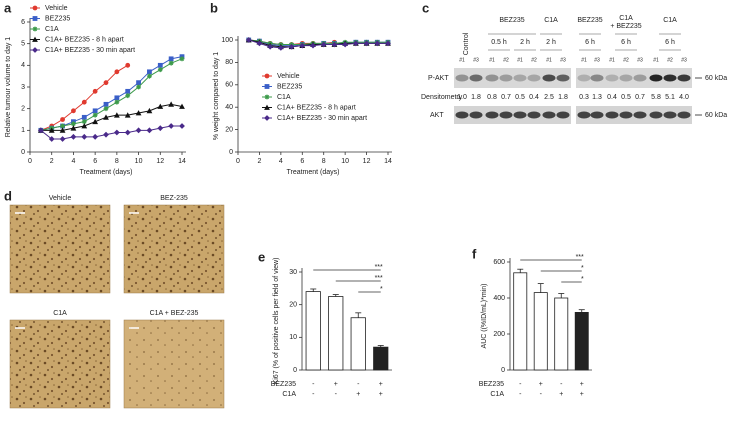 Image resolution: width=733 pixels, height=445 pixels. I want to click on micrograph-label: BEZ-235, so click(174, 198).